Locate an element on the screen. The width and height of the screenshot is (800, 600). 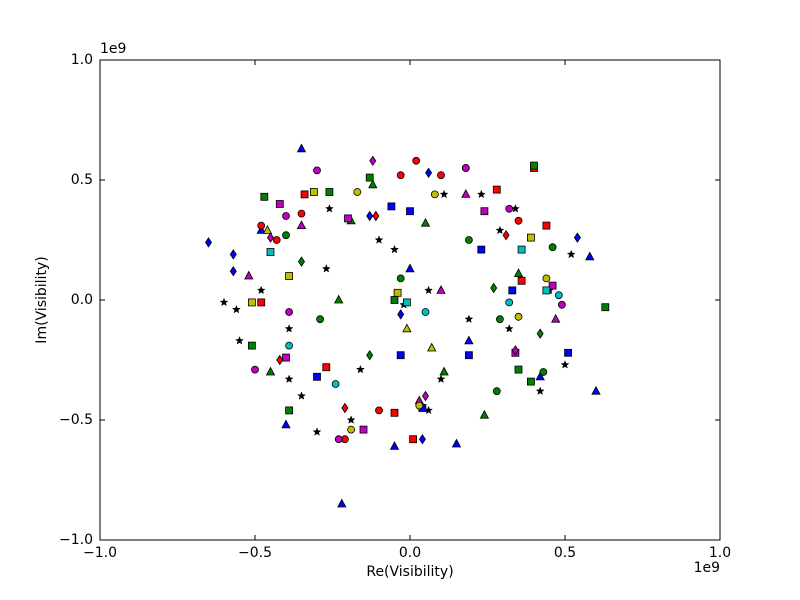
y-tick-label: 0.5 is located at coordinates (82, 180).